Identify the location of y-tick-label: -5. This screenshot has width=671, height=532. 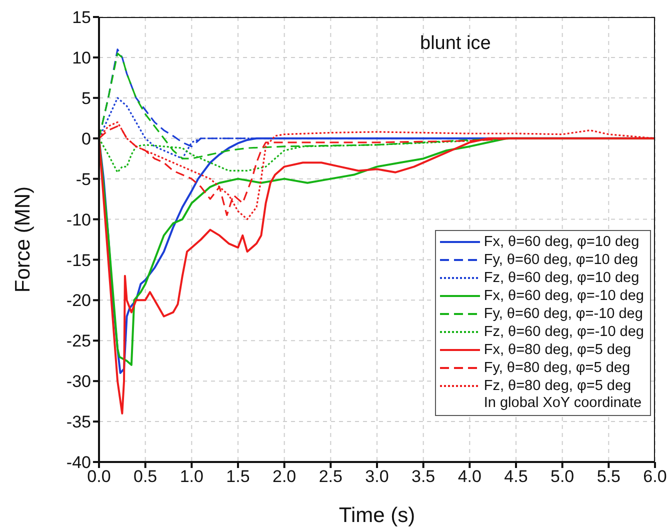
(83, 179).